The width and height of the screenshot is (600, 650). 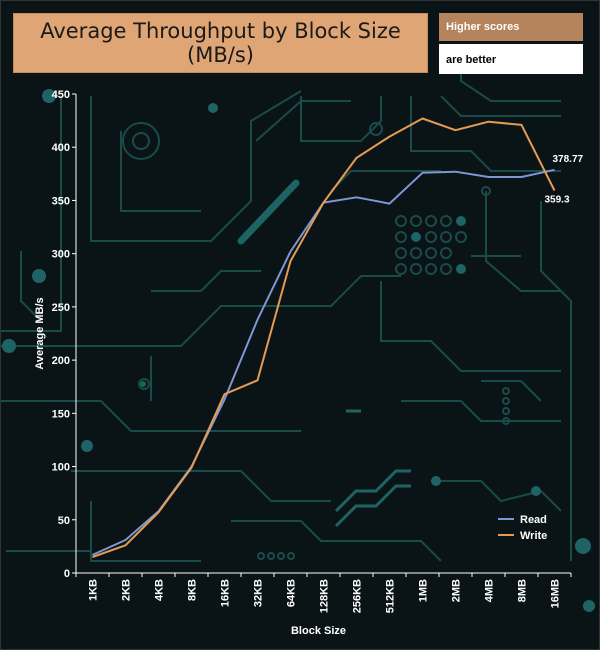 What do you see at coordinates (61, 468) in the screenshot?
I see `y-tick-label: 100` at bounding box center [61, 468].